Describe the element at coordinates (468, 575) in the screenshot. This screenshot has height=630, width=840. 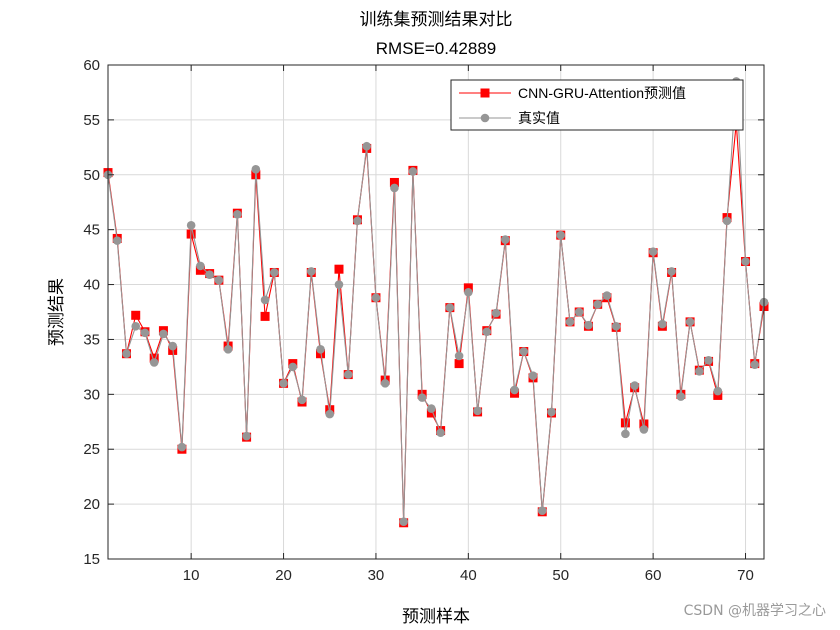
I see `x-tick-label: 40` at that location.